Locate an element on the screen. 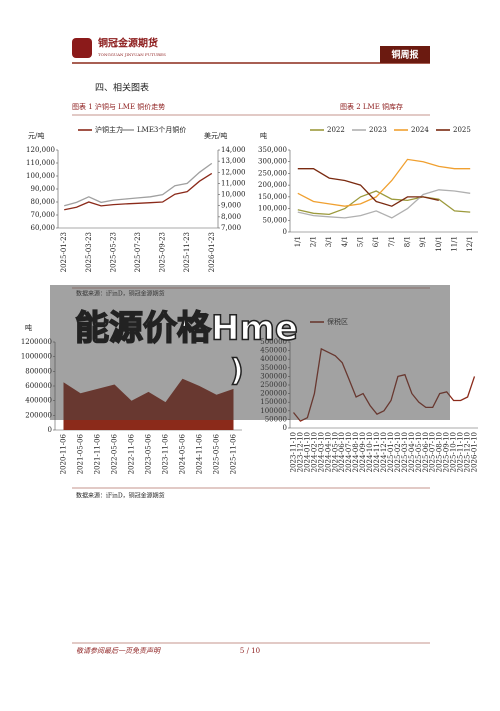 The width and height of the screenshot is (500, 711). y-tick-label: 50,000 is located at coordinates (275, 220).